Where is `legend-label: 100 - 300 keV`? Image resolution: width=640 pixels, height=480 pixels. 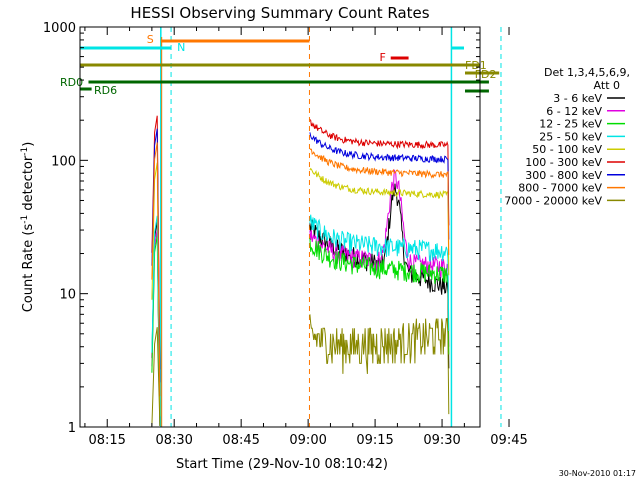 legend-label: 100 - 300 keV is located at coordinates (563, 162).